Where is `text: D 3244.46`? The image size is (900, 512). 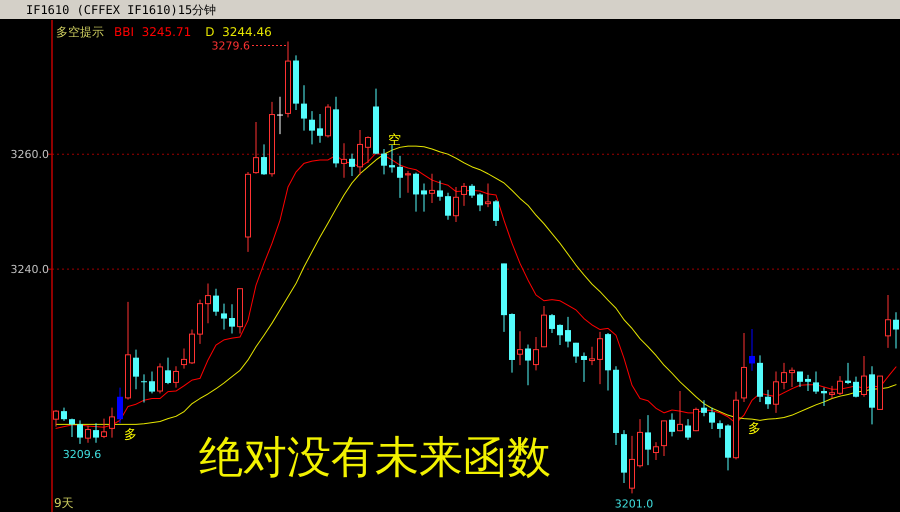
text: D 3244.46 is located at coordinates (238, 32).